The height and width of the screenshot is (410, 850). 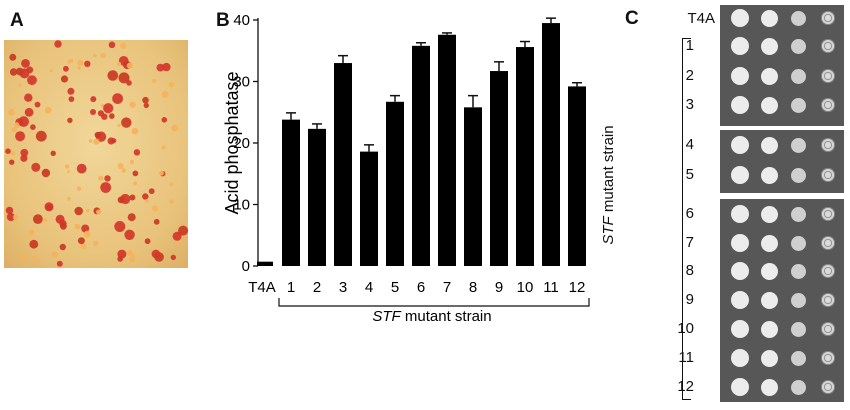 I want to click on x-tick-label: 8, so click(x=473, y=287).